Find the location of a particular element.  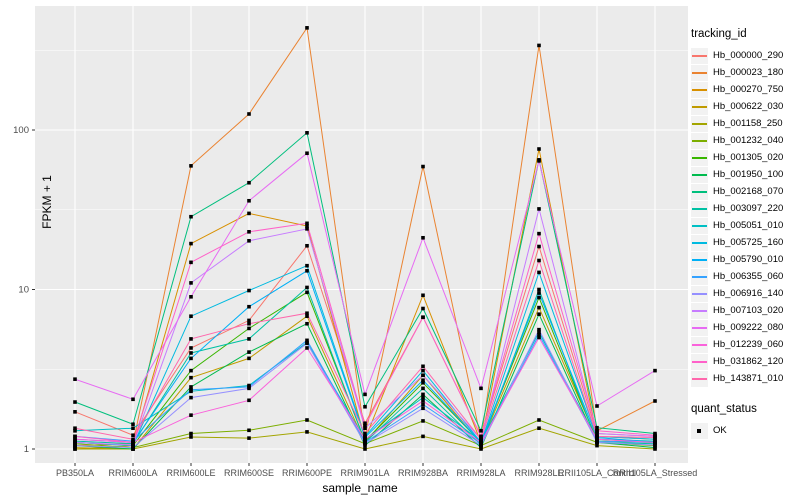

legend-item-label: Hb_143871_010 is located at coordinates (748, 378).